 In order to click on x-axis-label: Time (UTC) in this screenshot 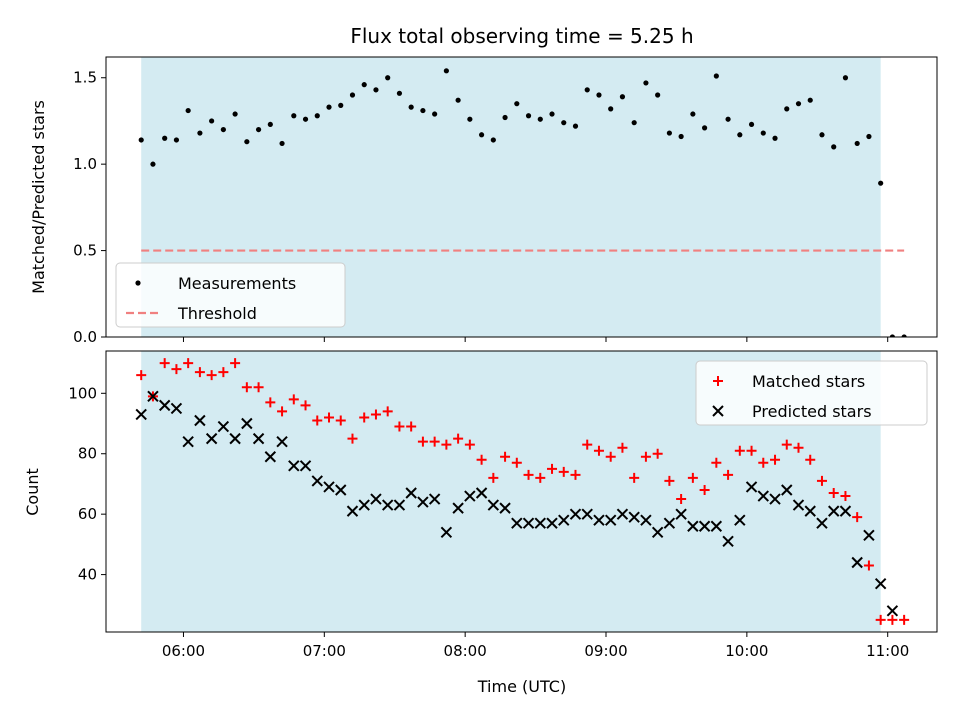, I will do `click(521, 686)`.